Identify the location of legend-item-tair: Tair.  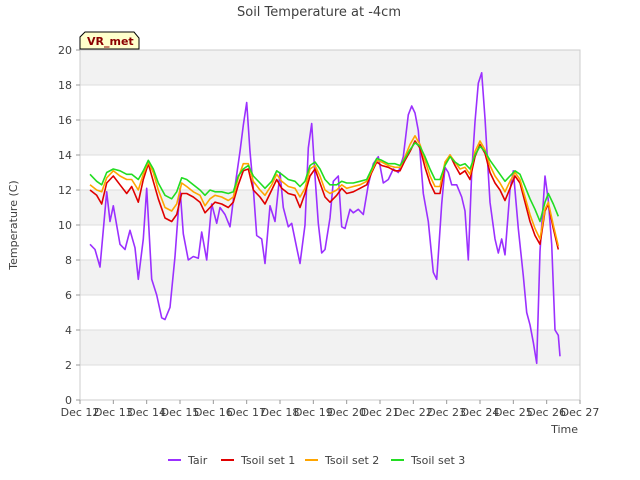
(188, 460).